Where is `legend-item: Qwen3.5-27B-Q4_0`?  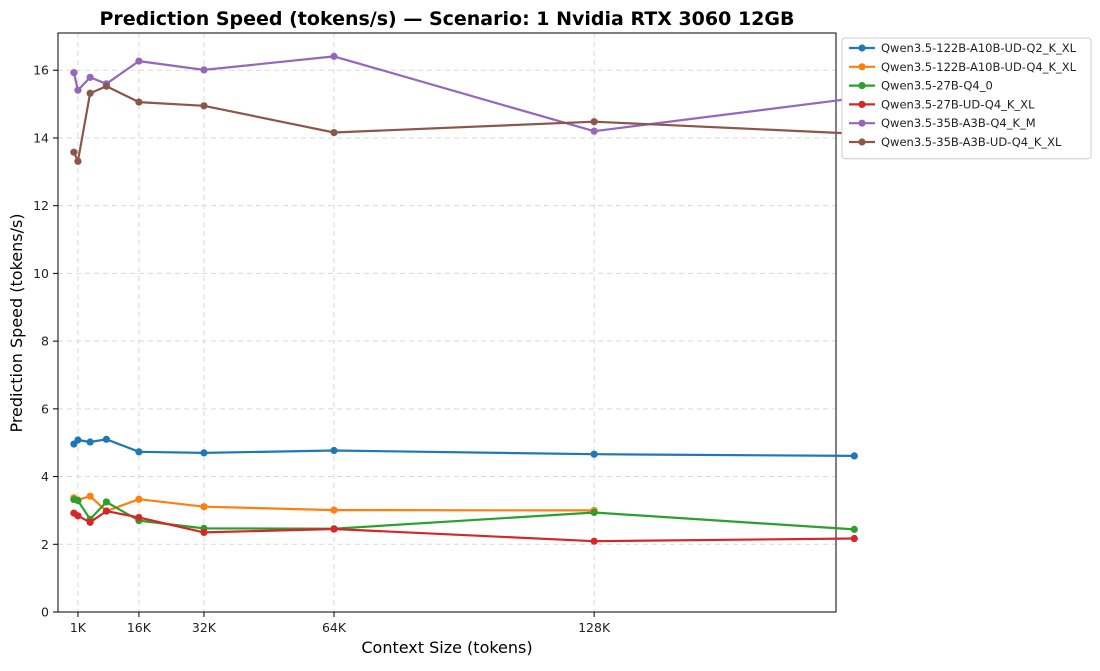 legend-item: Qwen3.5-27B-Q4_0 is located at coordinates (921, 86).